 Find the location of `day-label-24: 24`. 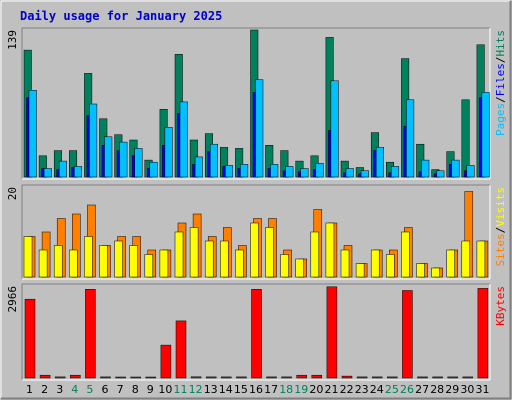

day-label-24: 24 is located at coordinates (377, 389).